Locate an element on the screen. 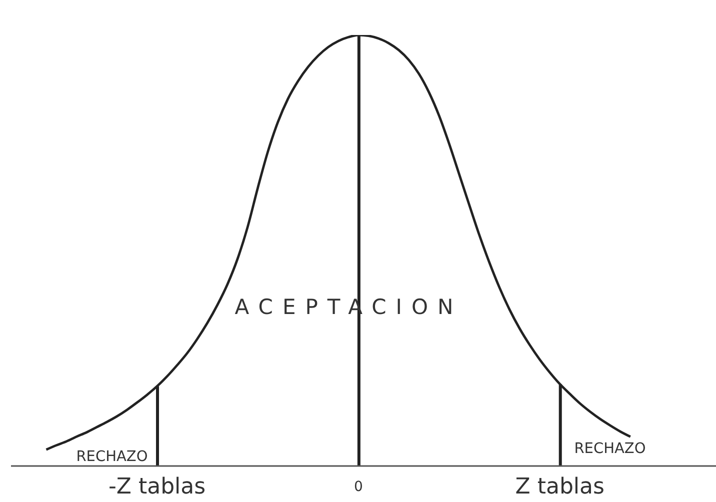 The width and height of the screenshot is (716, 502). x-tick-label: -Z tablas is located at coordinates (157, 487).